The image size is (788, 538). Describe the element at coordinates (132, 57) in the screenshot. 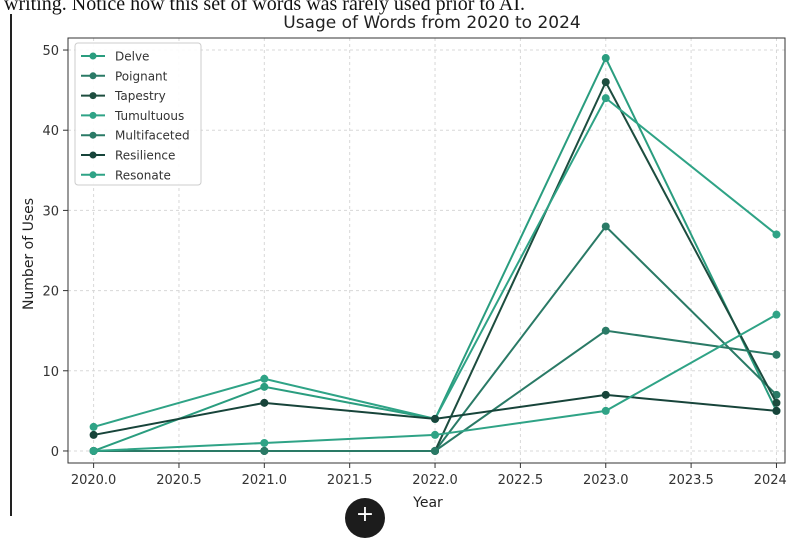

I see `legend-label-delve: Delve` at that location.